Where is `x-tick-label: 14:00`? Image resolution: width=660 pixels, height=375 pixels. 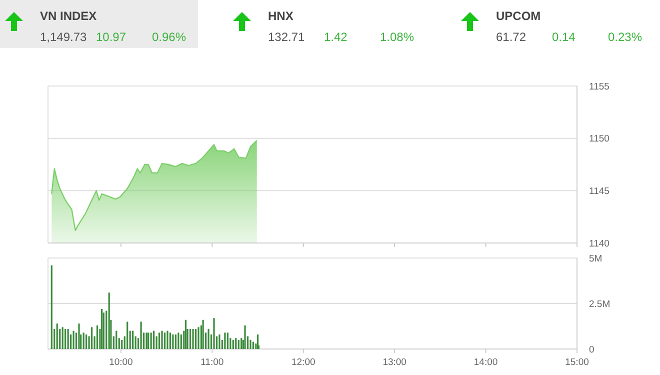 x-tick-label: 14:00 is located at coordinates (486, 362).